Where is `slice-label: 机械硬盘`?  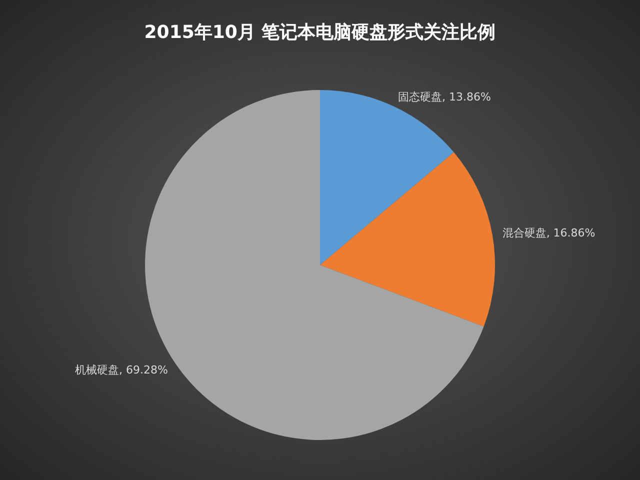 slice-label: 机械硬盘 is located at coordinates (96, 369).